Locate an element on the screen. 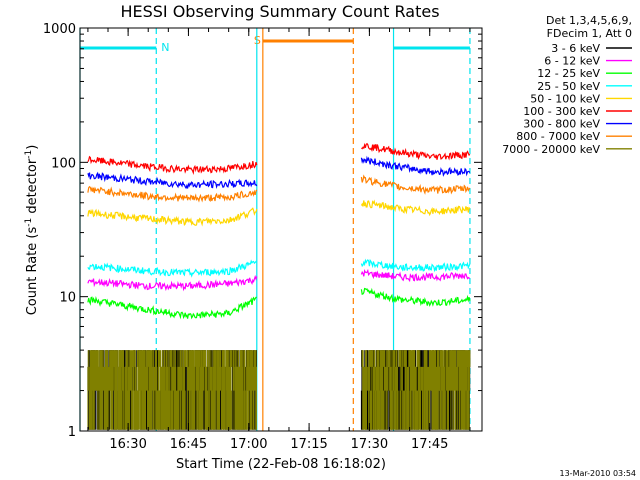 The image size is (640, 480). x-axis-label: Start Time (22-Feb-08 16:18:02) is located at coordinates (281, 464).